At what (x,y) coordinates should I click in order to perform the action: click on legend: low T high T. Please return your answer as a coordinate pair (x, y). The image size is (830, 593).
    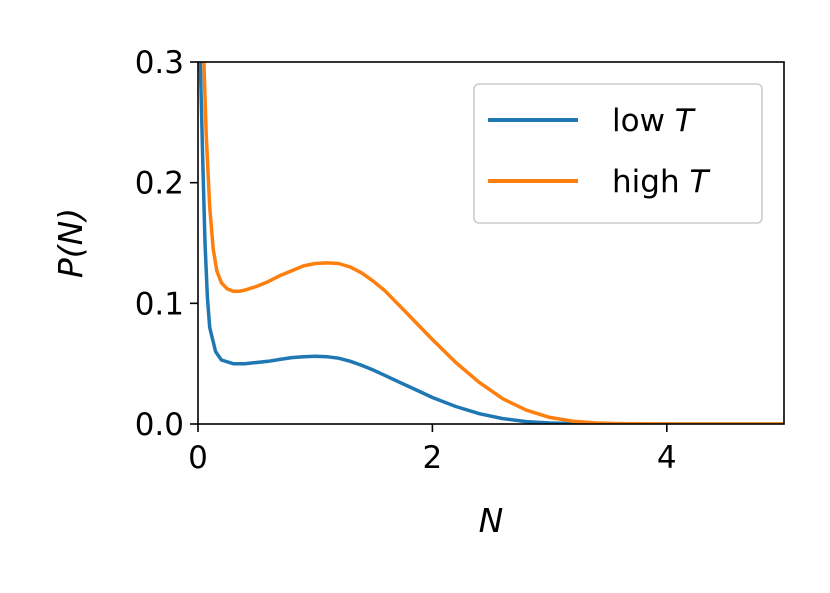
    Looking at the image, I should click on (618, 153).